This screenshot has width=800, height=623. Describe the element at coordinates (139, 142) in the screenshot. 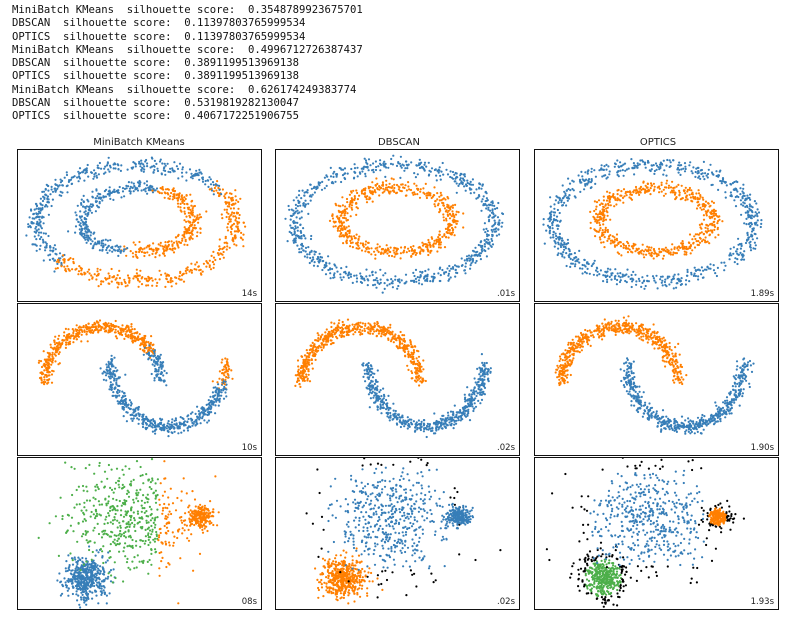

I see `column-title-minibatch-kmeans: MiniBatch KMeans` at that location.